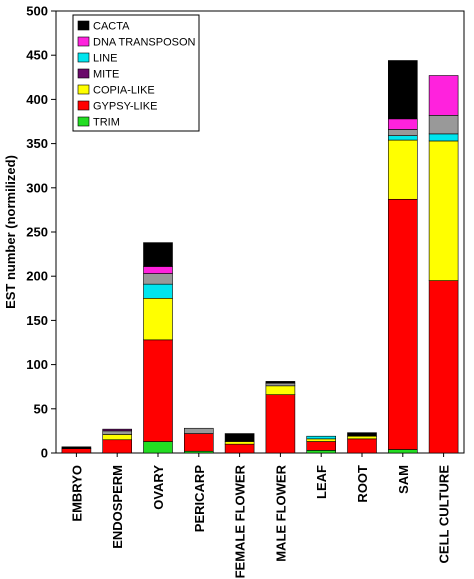 This screenshot has height=579, width=474. What do you see at coordinates (280, 512) in the screenshot?
I see `x-tick-label: MALE FLOWER` at bounding box center [280, 512].